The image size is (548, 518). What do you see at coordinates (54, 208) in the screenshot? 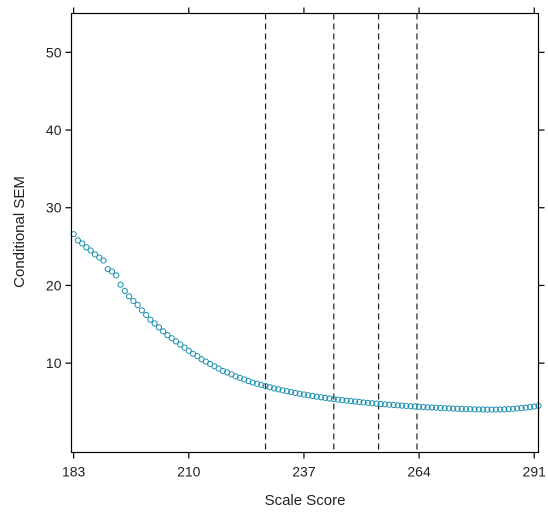
I see `y-tick-label: 30` at bounding box center [54, 208].